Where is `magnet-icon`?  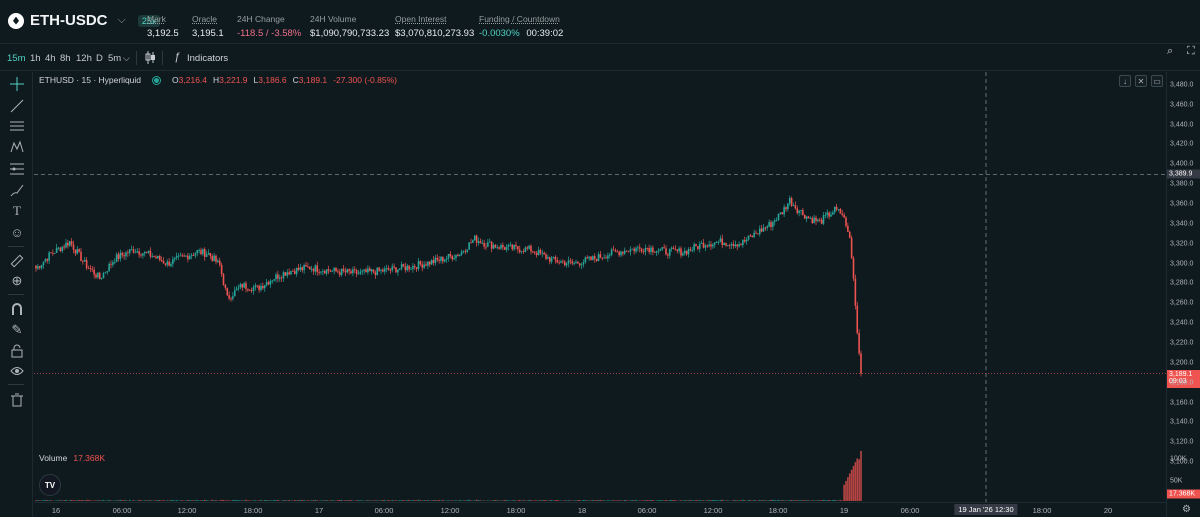
magnet-icon is located at coordinates (17, 309).